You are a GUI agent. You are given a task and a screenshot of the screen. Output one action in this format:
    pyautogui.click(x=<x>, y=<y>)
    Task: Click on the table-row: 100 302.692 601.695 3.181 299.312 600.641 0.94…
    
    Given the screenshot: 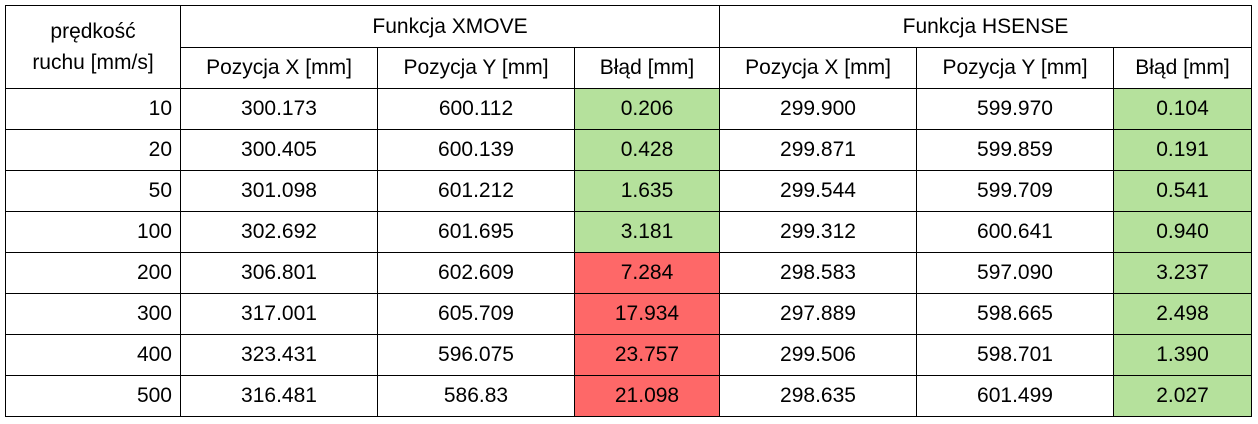 What is the action you would take?
    pyautogui.click(x=628, y=232)
    